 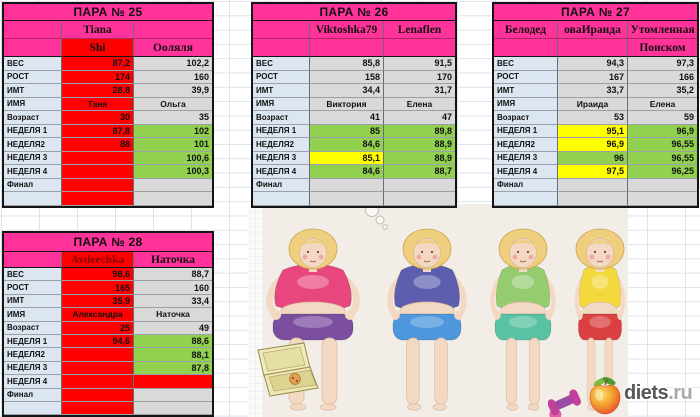 What do you see at coordinates (662, 48) in the screenshot?
I see `member-name-cell: Поиском` at bounding box center [662, 48].